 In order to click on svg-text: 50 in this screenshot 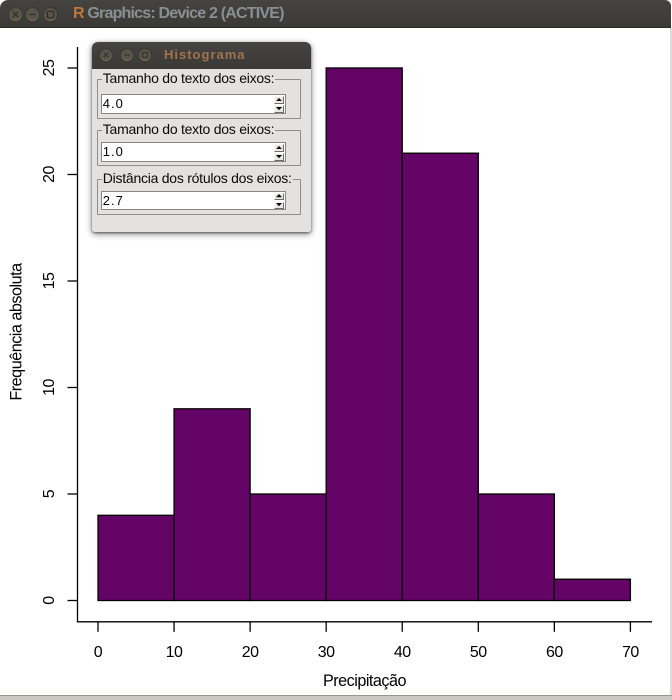, I will do `click(478, 652)`.